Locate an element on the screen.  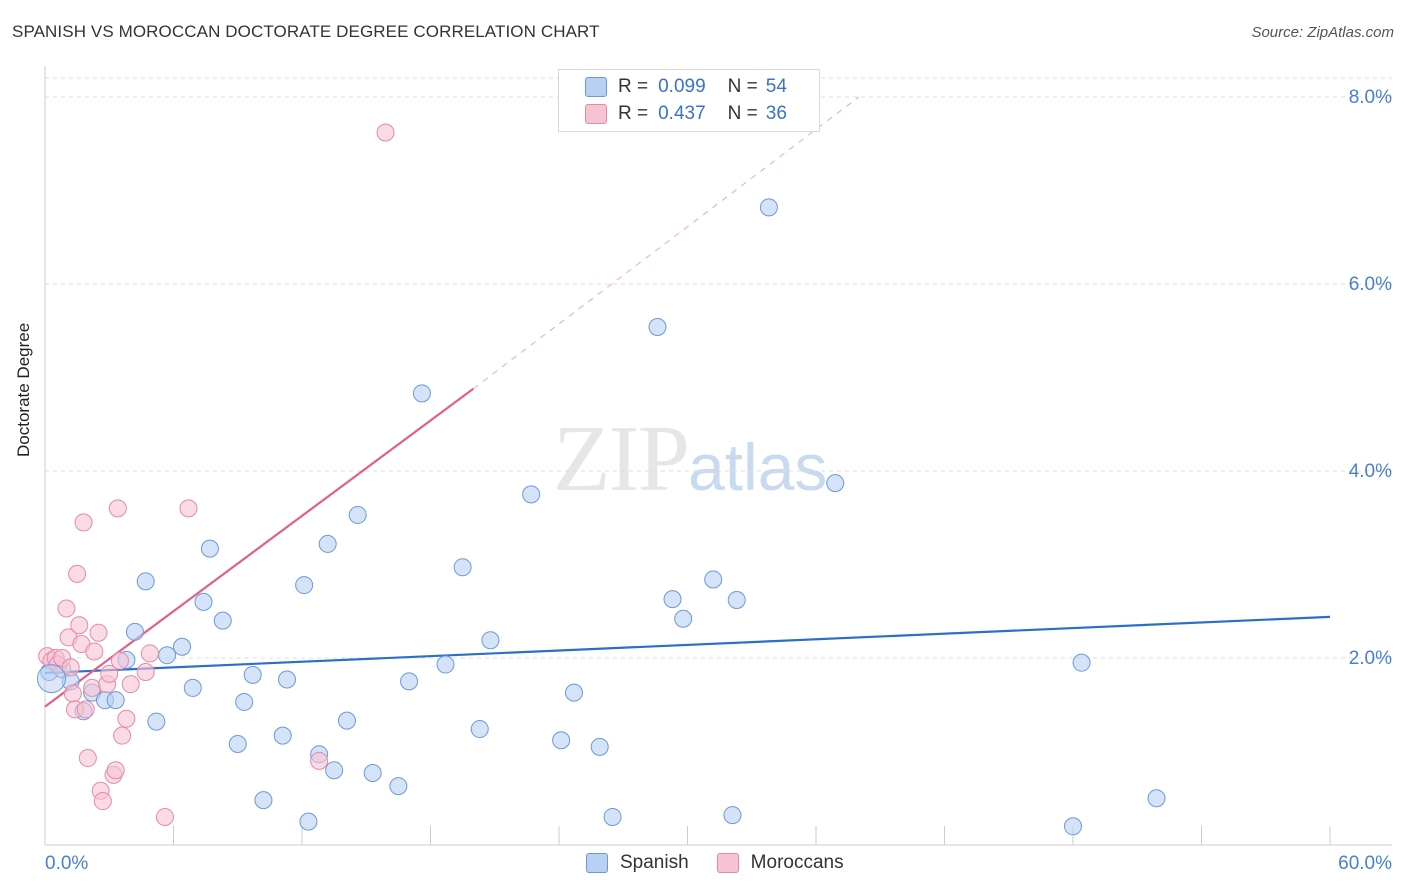
legend-row-moroccan: R = 0.437 N = 36 is located at coordinates (686, 114).